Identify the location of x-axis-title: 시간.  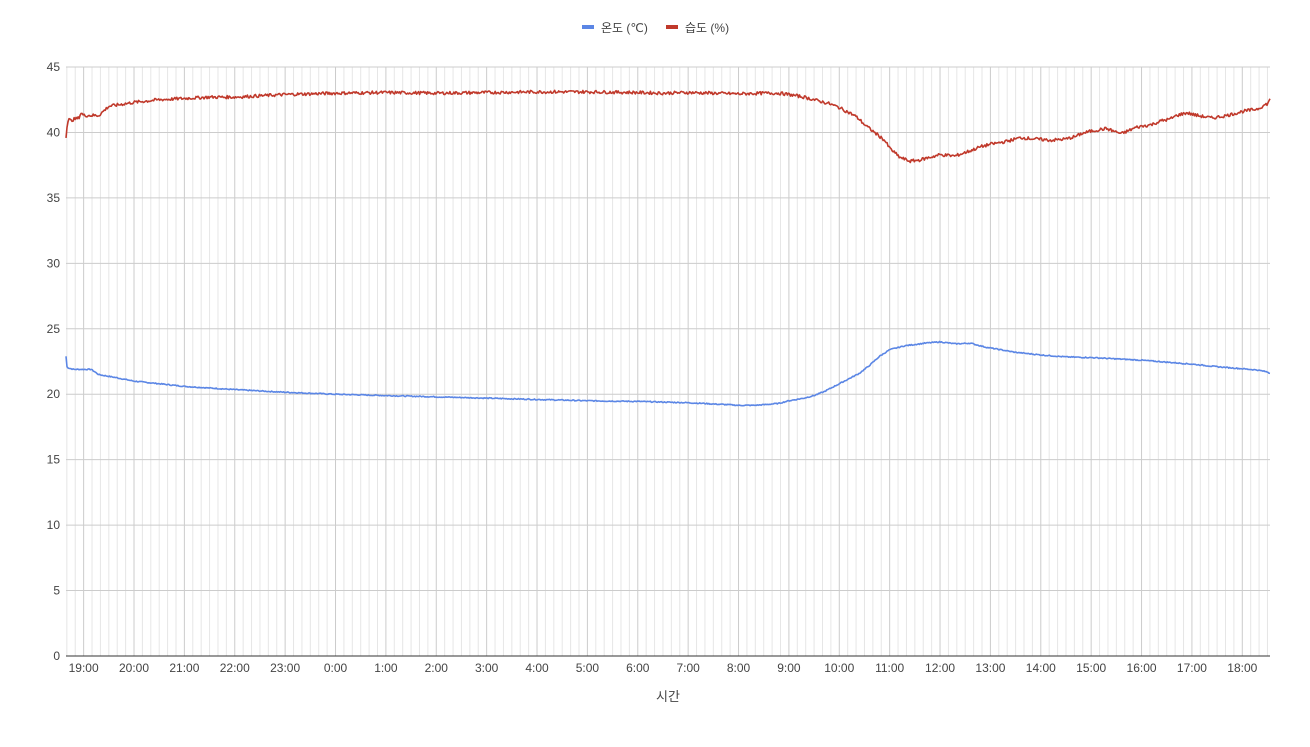
(668, 696).